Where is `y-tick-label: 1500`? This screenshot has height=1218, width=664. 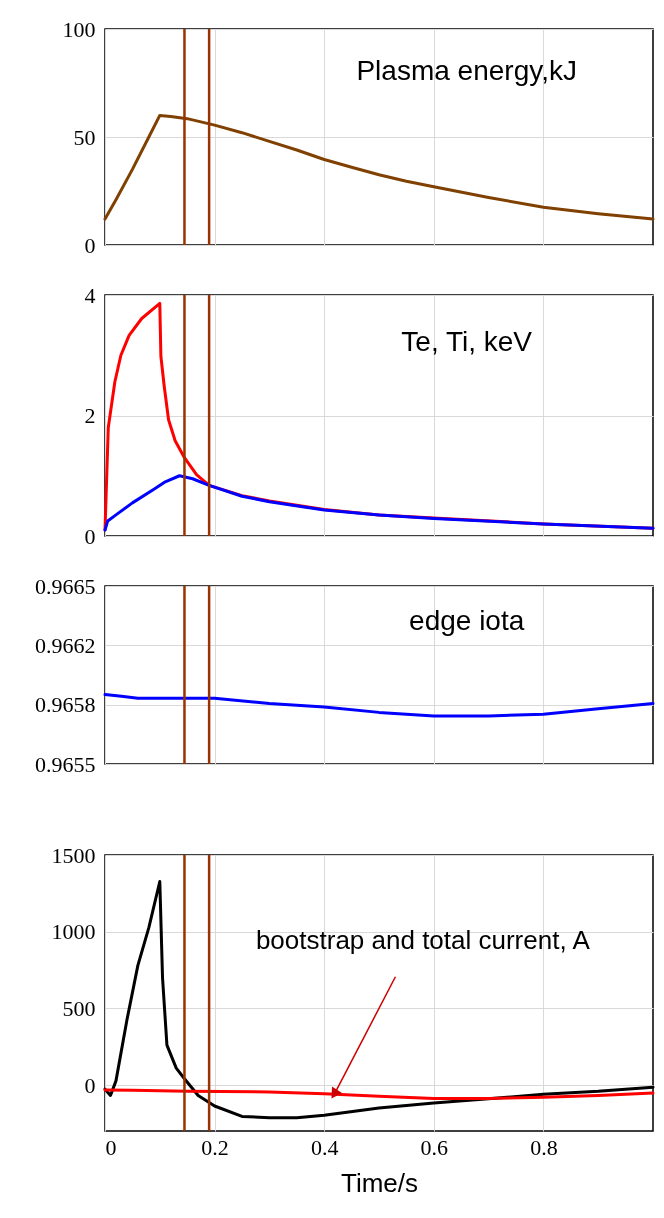
y-tick-label: 1500 is located at coordinates (73, 855).